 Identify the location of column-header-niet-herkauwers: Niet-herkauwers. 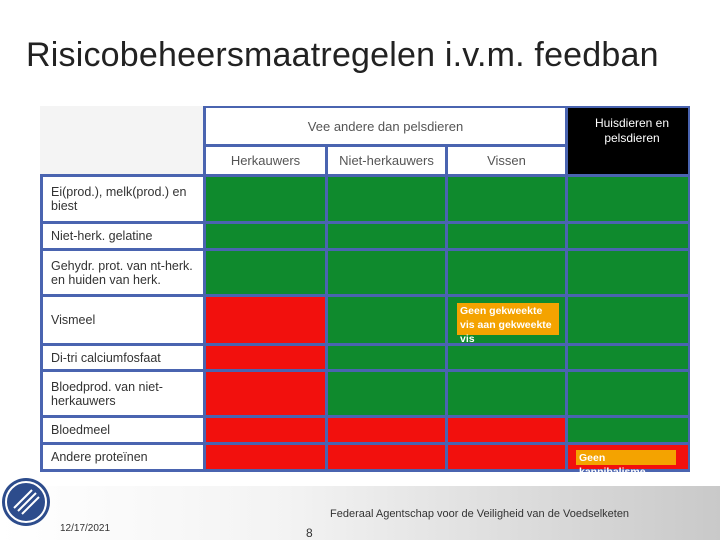
(386, 160).